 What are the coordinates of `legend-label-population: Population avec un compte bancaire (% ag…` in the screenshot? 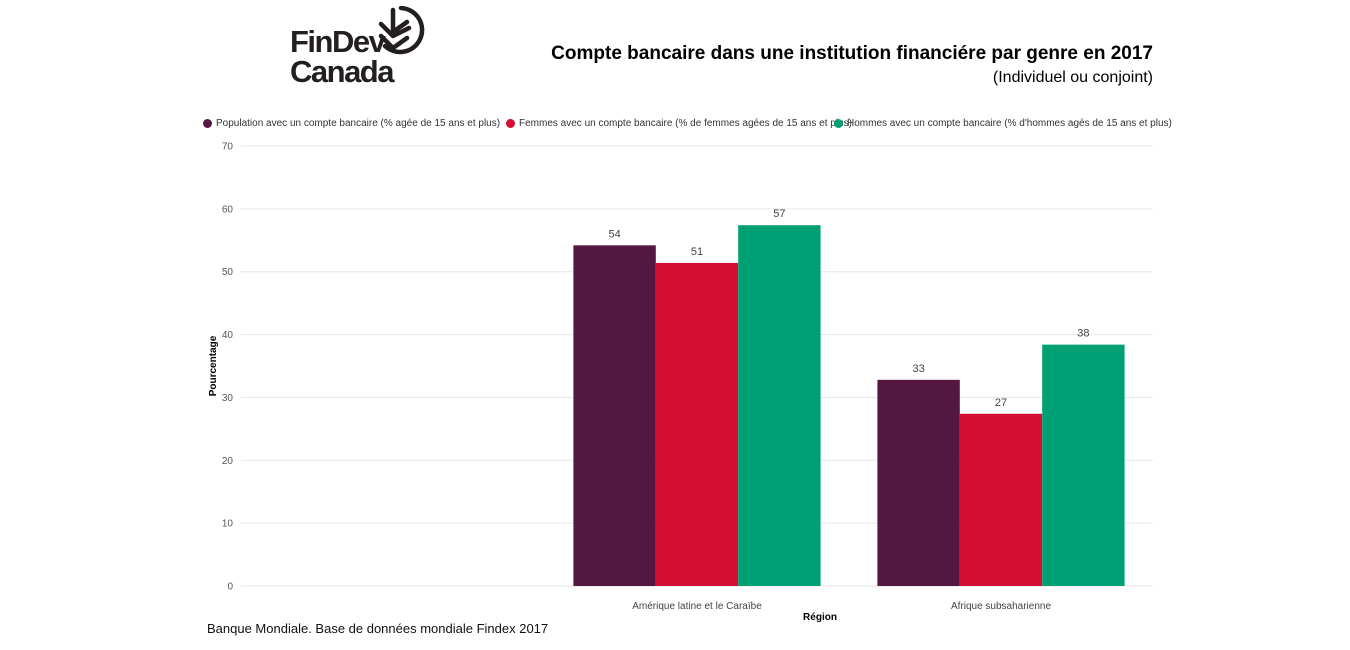 It's located at (358, 123).